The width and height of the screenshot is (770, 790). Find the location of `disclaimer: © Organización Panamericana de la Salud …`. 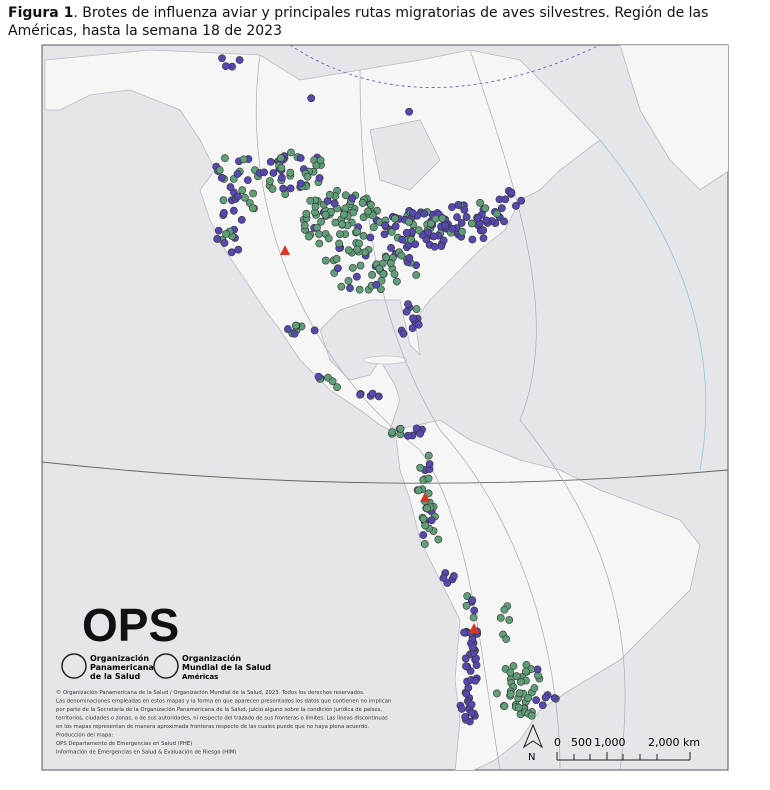

disclaimer: © Organización Panamericana de la Salud … is located at coordinates (223, 722).